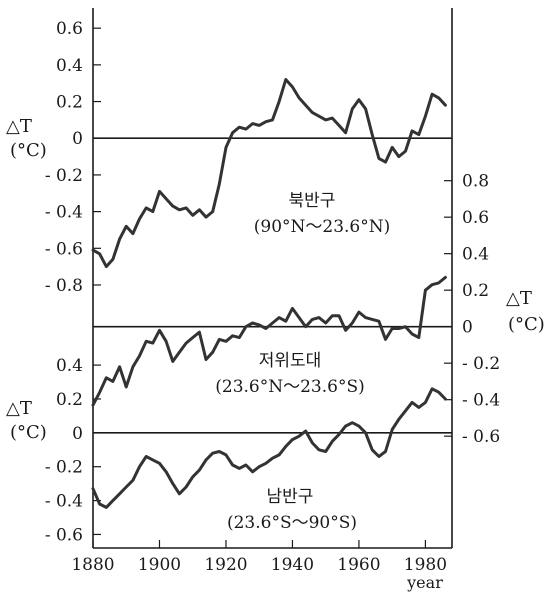 The width and height of the screenshot is (551, 595). What do you see at coordinates (77, 139) in the screenshot?
I see `panel-0-y-tick-label-3: 0` at bounding box center [77, 139].